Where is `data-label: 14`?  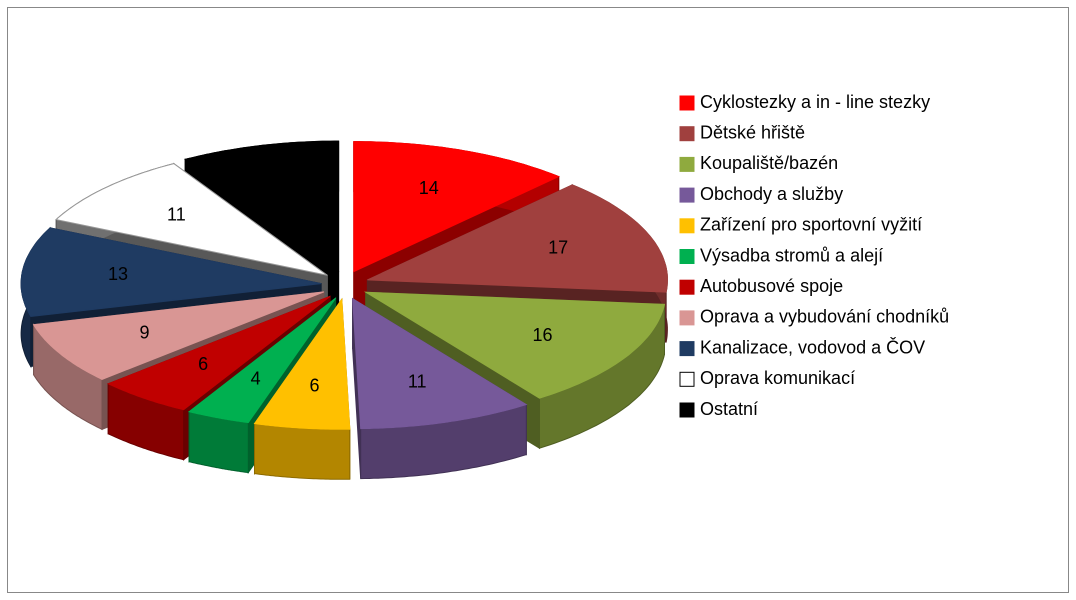
data-label: 14 is located at coordinates (429, 188).